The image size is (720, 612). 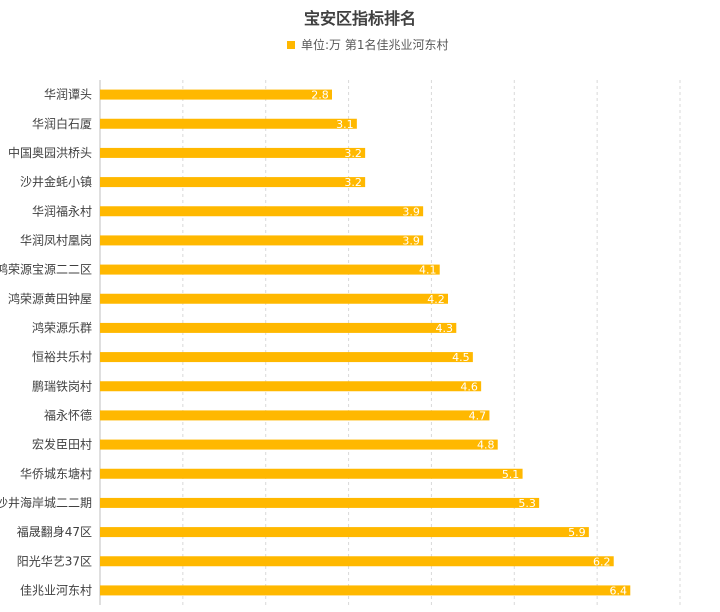 I want to click on value-label: 4.8, so click(x=486, y=445).